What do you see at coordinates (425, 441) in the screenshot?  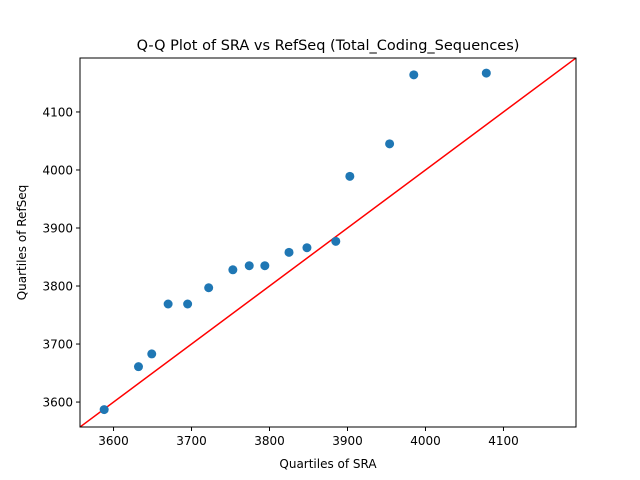 I see `x-tick-label: 4000` at bounding box center [425, 441].